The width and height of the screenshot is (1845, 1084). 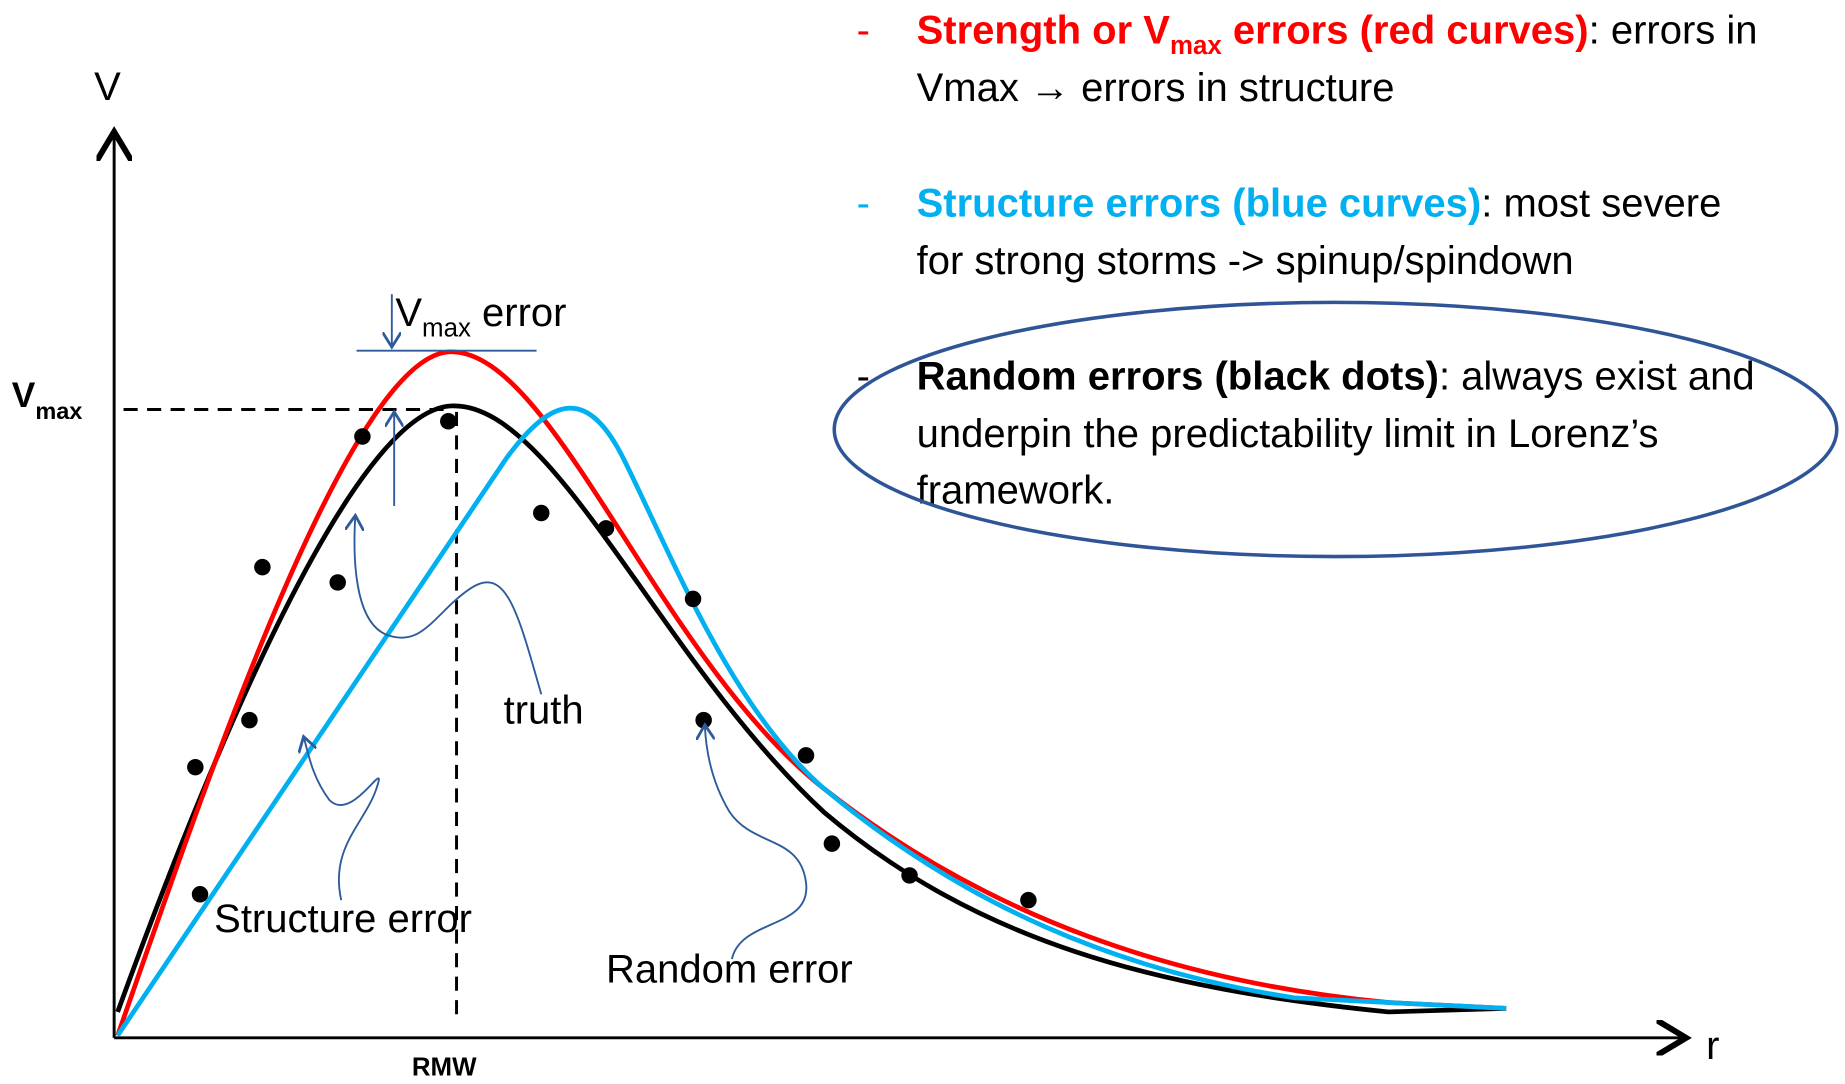 What do you see at coordinates (1156, 88) in the screenshot?
I see `bullet-text: Vmax → errors in structure` at bounding box center [1156, 88].